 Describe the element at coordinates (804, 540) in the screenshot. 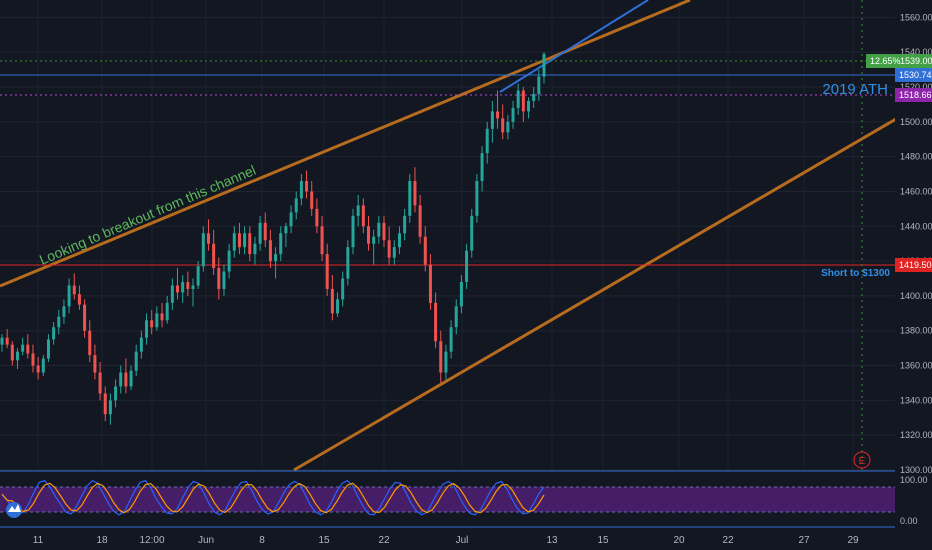

I see `time-tick-label: 27` at that location.